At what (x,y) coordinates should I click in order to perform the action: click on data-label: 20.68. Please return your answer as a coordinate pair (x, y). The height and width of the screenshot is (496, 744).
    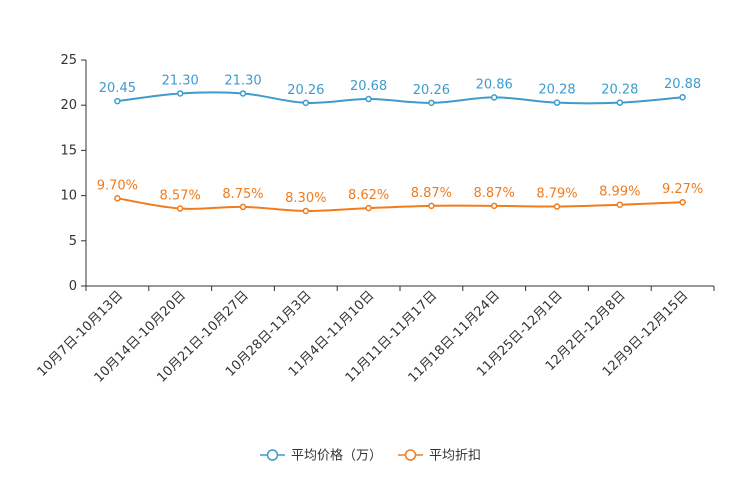
    Looking at the image, I should click on (368, 86).